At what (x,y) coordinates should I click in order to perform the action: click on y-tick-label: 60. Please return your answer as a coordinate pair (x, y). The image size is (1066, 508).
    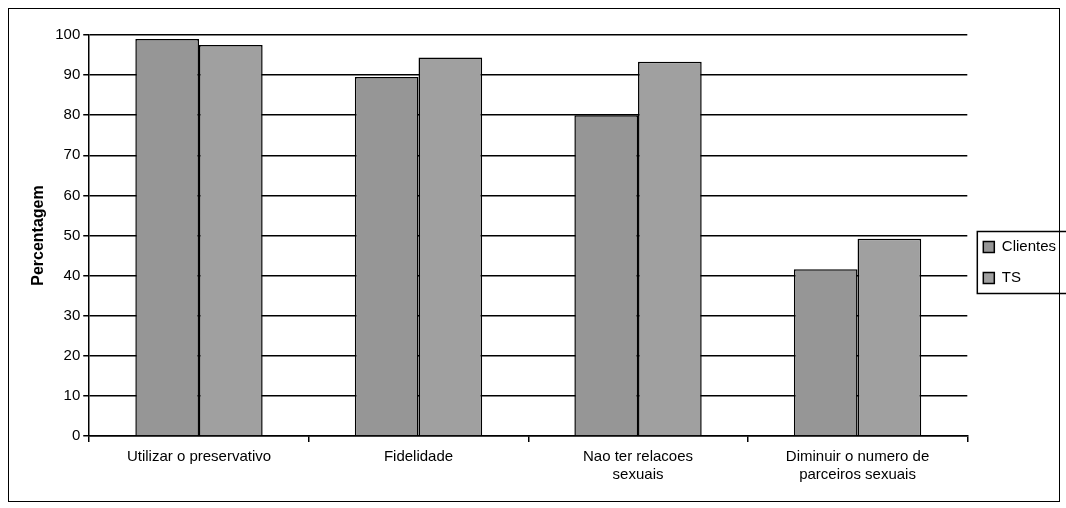
    Looking at the image, I should click on (72, 194).